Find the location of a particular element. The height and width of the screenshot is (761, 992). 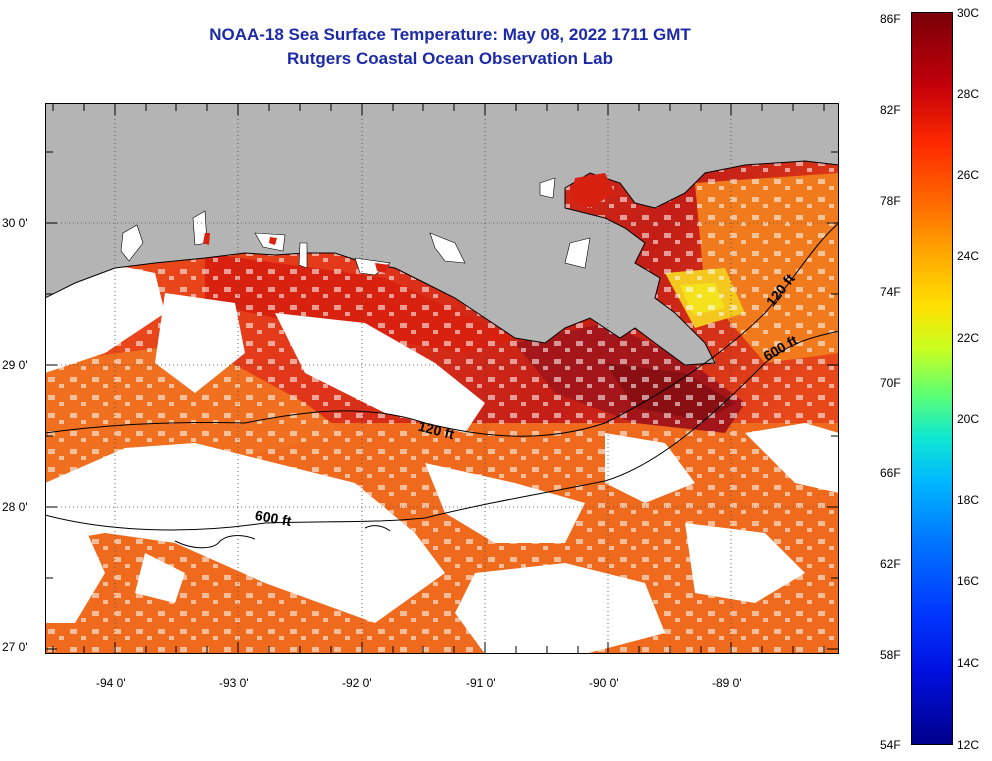

colorbar-c-label: 16C is located at coordinates (968, 581).